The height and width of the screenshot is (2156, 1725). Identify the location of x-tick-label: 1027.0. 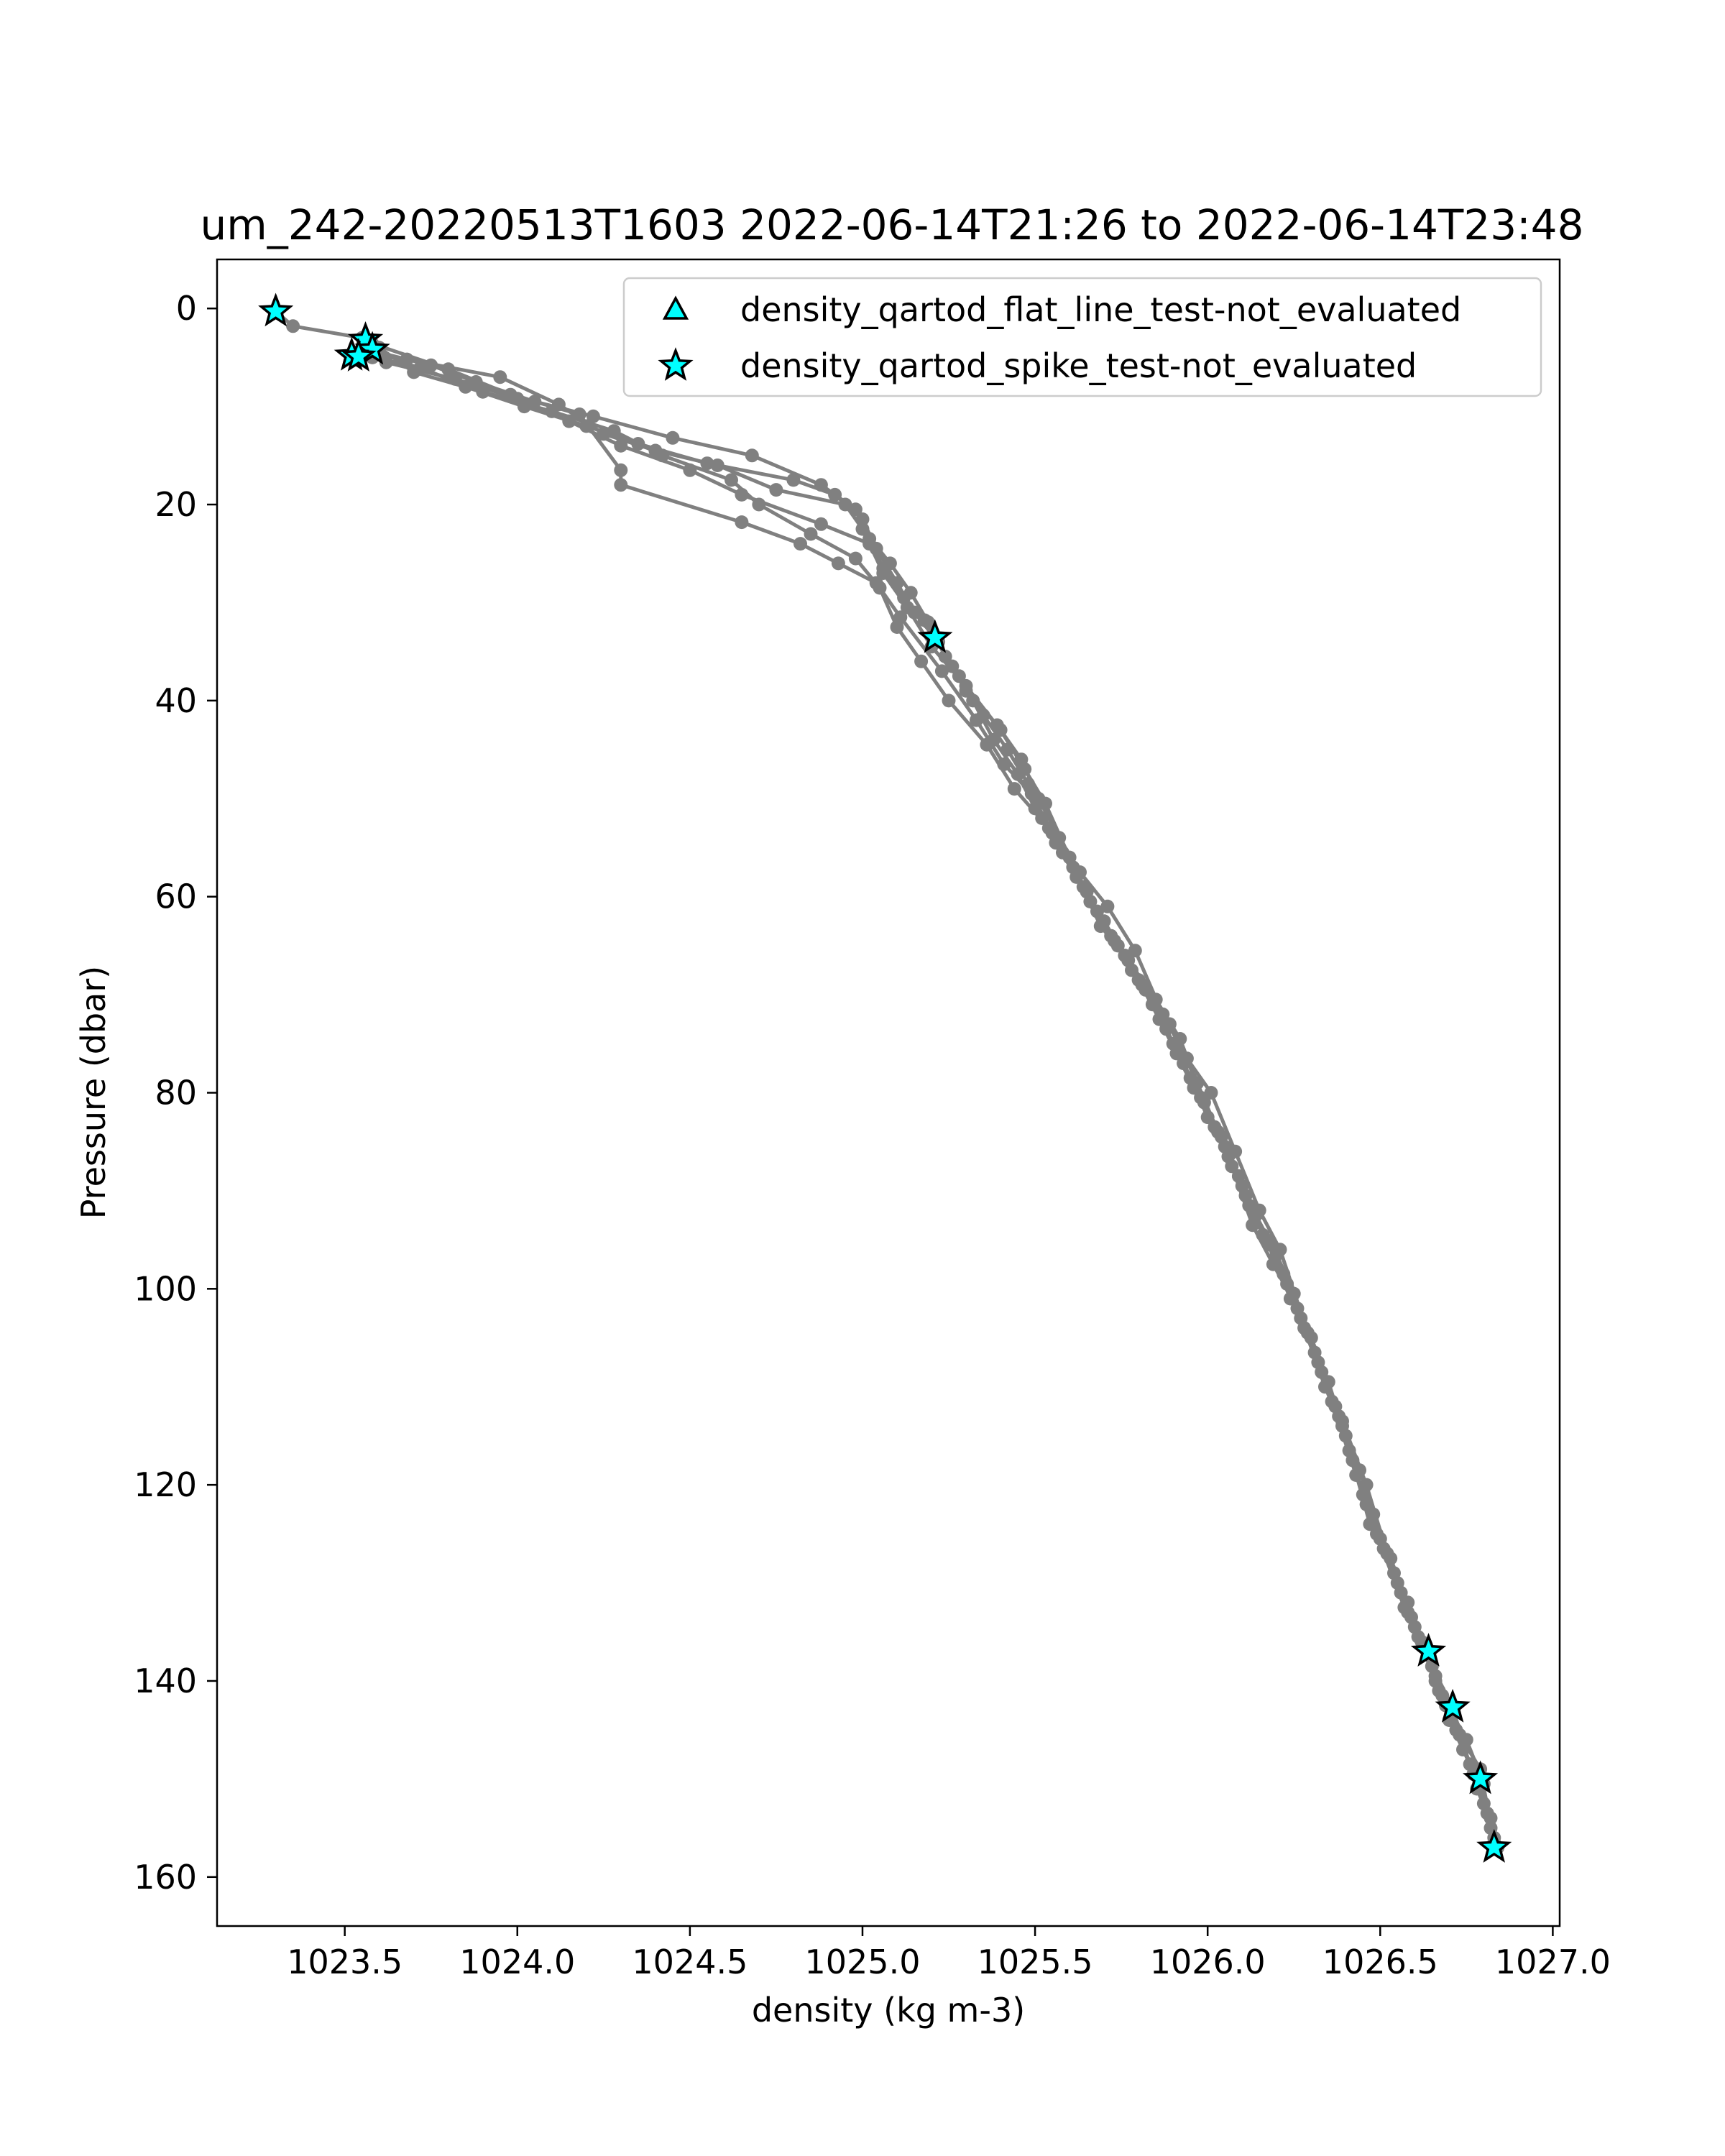
(1553, 1962).